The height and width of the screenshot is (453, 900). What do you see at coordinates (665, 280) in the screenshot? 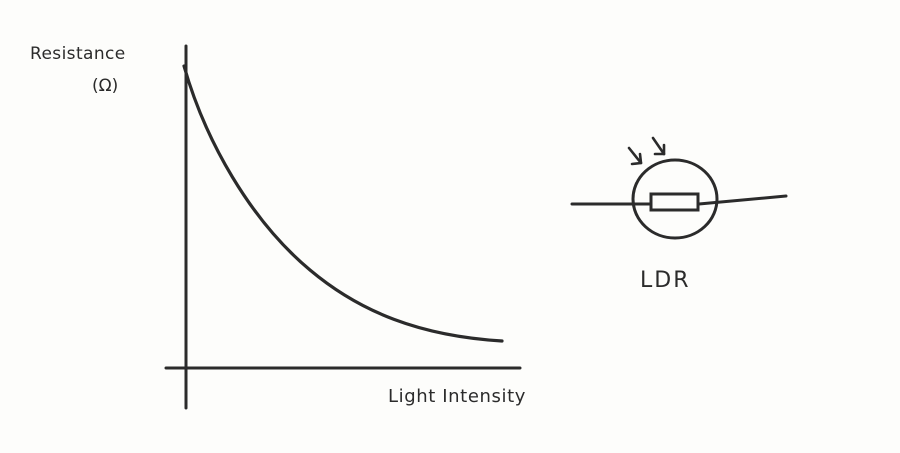
I see `ldr-label: LDR` at bounding box center [665, 280].